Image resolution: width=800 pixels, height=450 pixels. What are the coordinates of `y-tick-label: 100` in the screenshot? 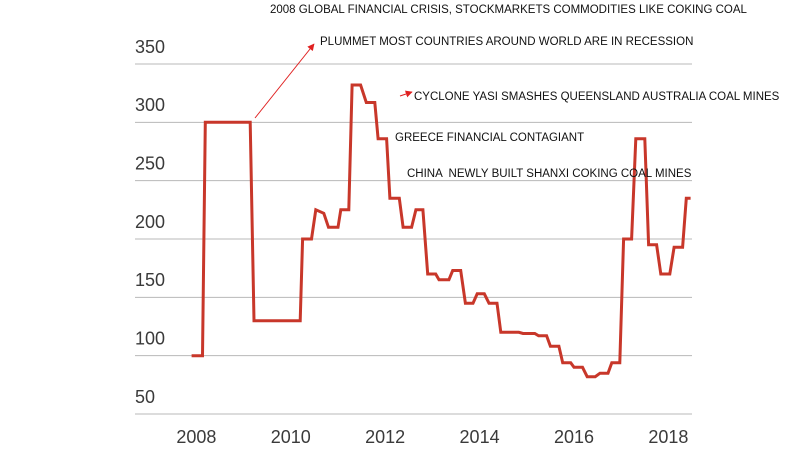 It's located at (150, 338).